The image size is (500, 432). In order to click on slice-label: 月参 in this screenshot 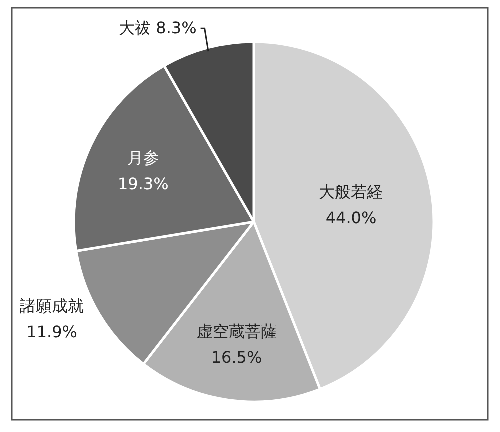, I will do `click(143, 158)`.